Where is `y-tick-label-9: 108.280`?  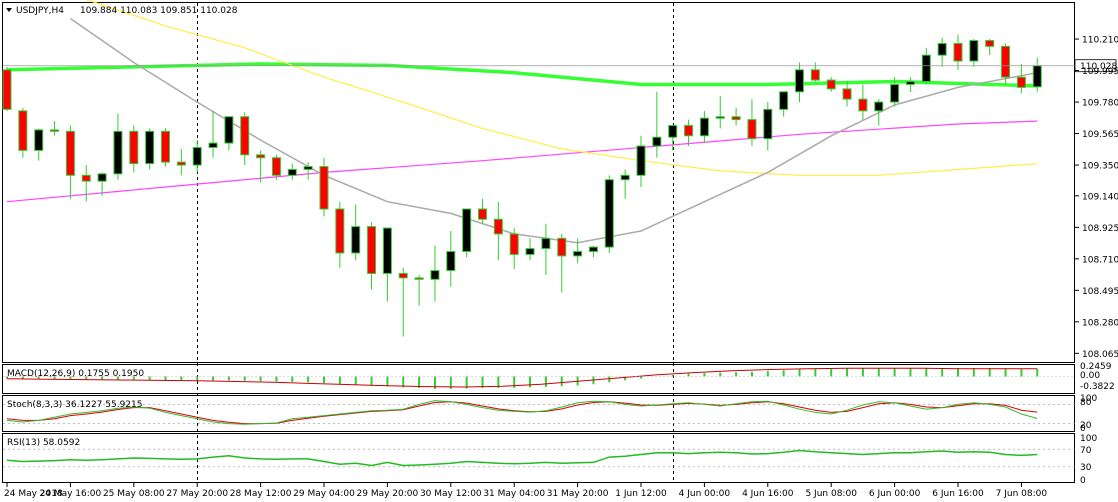
y-tick-label-9: 108.280 is located at coordinates (1100, 323).